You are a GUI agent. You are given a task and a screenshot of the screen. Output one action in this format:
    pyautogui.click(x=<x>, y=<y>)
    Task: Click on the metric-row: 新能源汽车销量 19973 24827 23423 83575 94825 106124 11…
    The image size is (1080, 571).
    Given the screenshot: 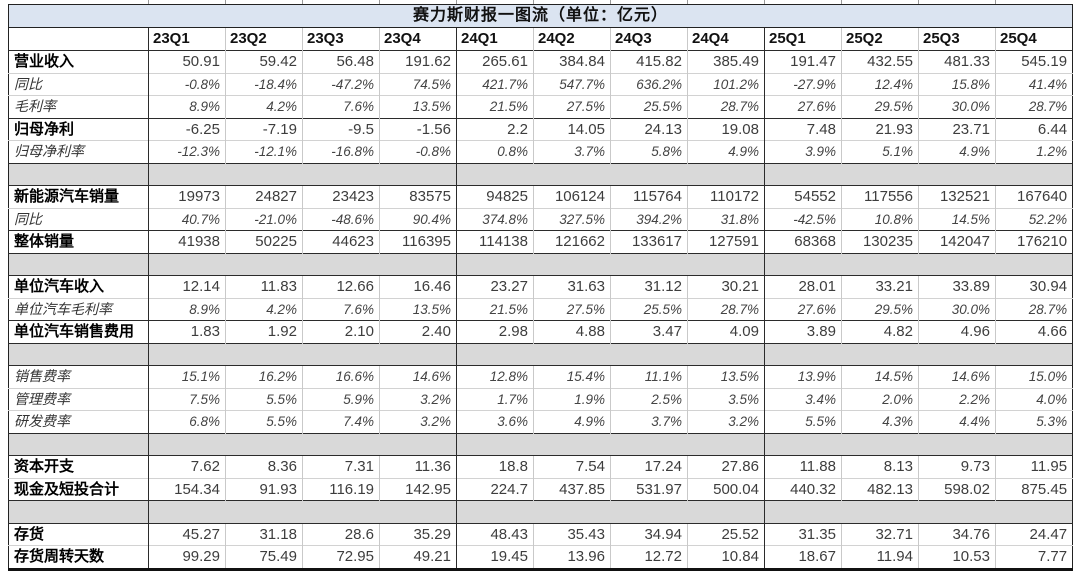 What is the action you would take?
    pyautogui.click(x=540, y=196)
    